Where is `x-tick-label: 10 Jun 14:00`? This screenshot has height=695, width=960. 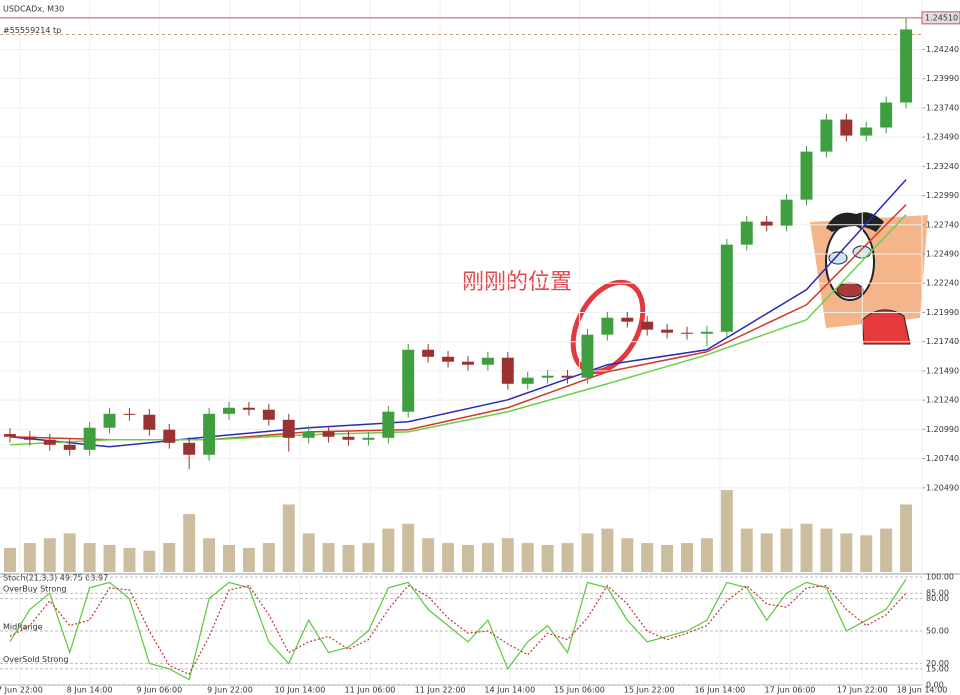 x-tick-label: 10 Jun 14:00 is located at coordinates (299, 690).